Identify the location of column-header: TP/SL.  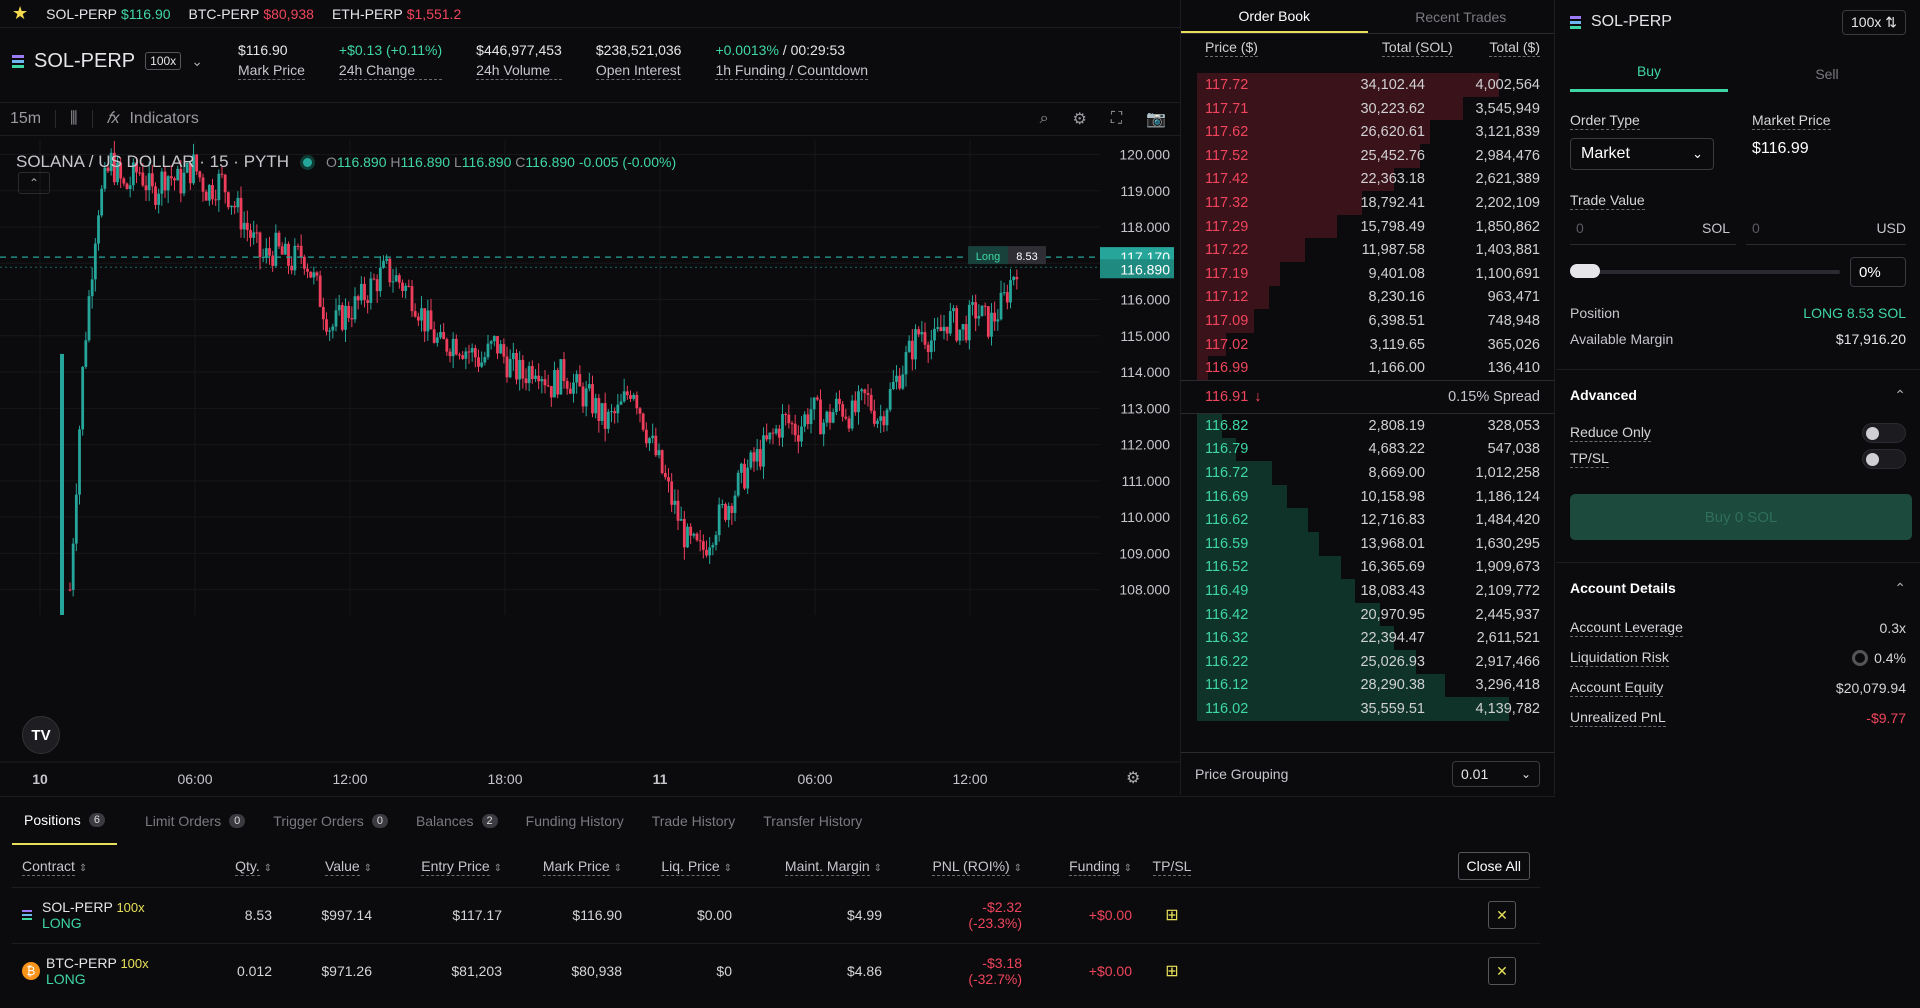
(1172, 866).